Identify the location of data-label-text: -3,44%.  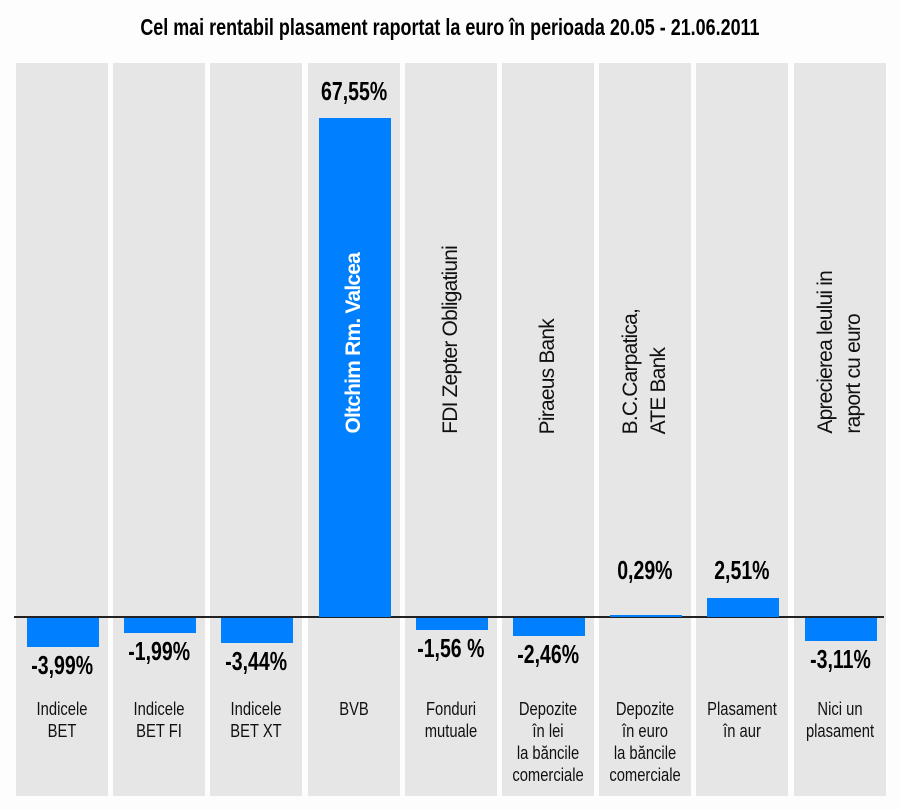
(256, 661).